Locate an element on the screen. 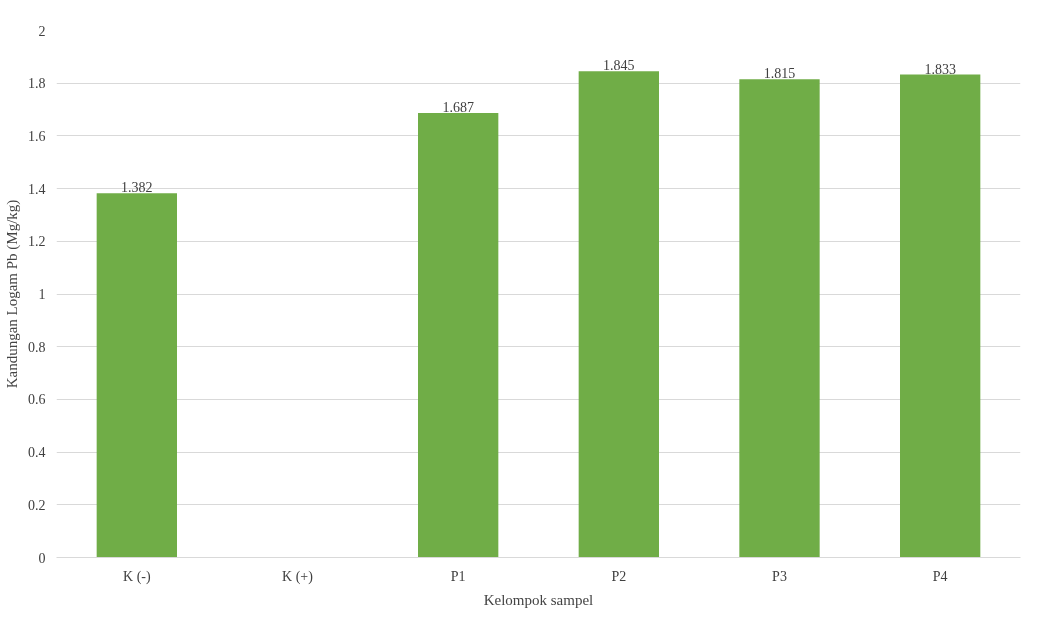 The height and width of the screenshot is (623, 1058). y-tick-label: 0.2 is located at coordinates (37, 505).